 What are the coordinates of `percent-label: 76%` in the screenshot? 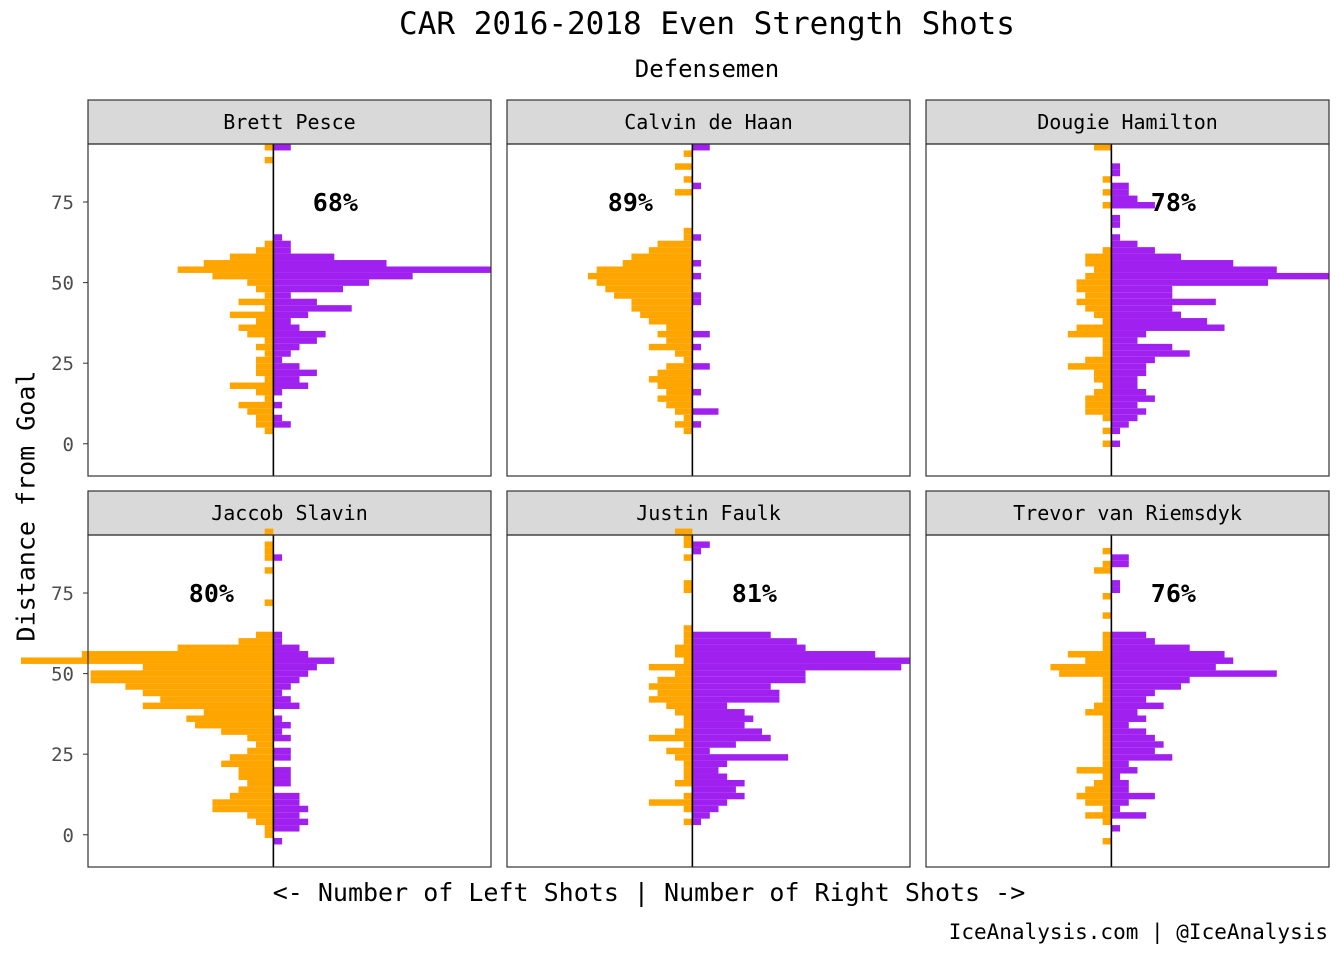 It's located at (1173, 593).